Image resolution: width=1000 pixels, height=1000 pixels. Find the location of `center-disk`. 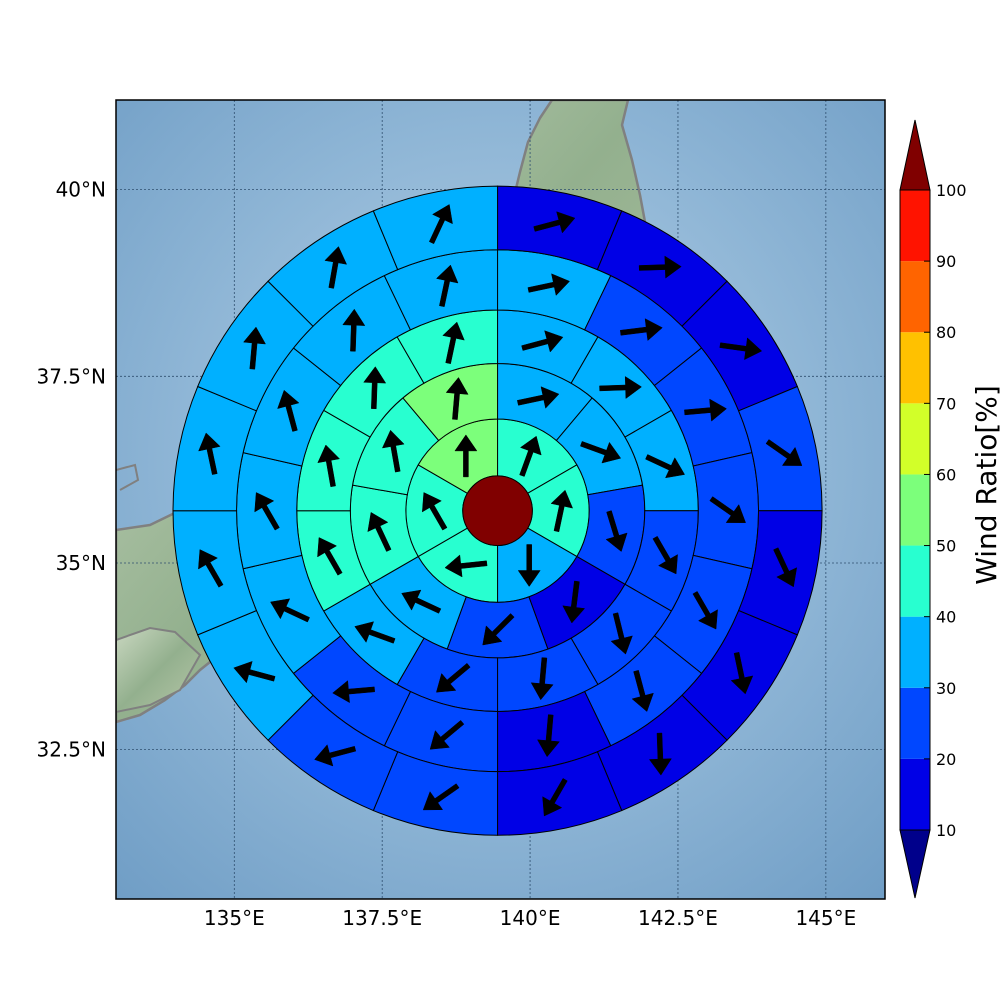

center-disk is located at coordinates (497, 510).